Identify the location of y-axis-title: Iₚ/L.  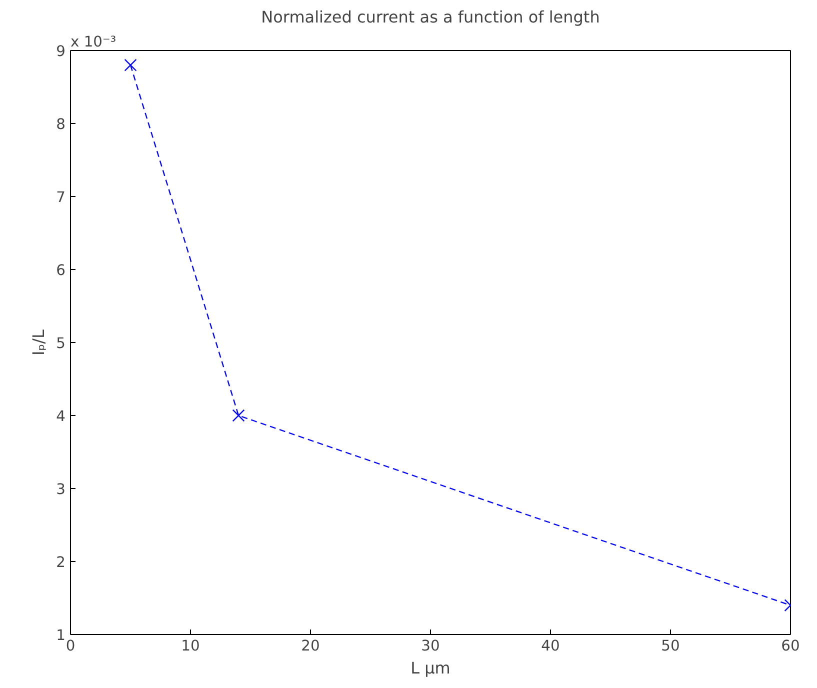
(38, 342).